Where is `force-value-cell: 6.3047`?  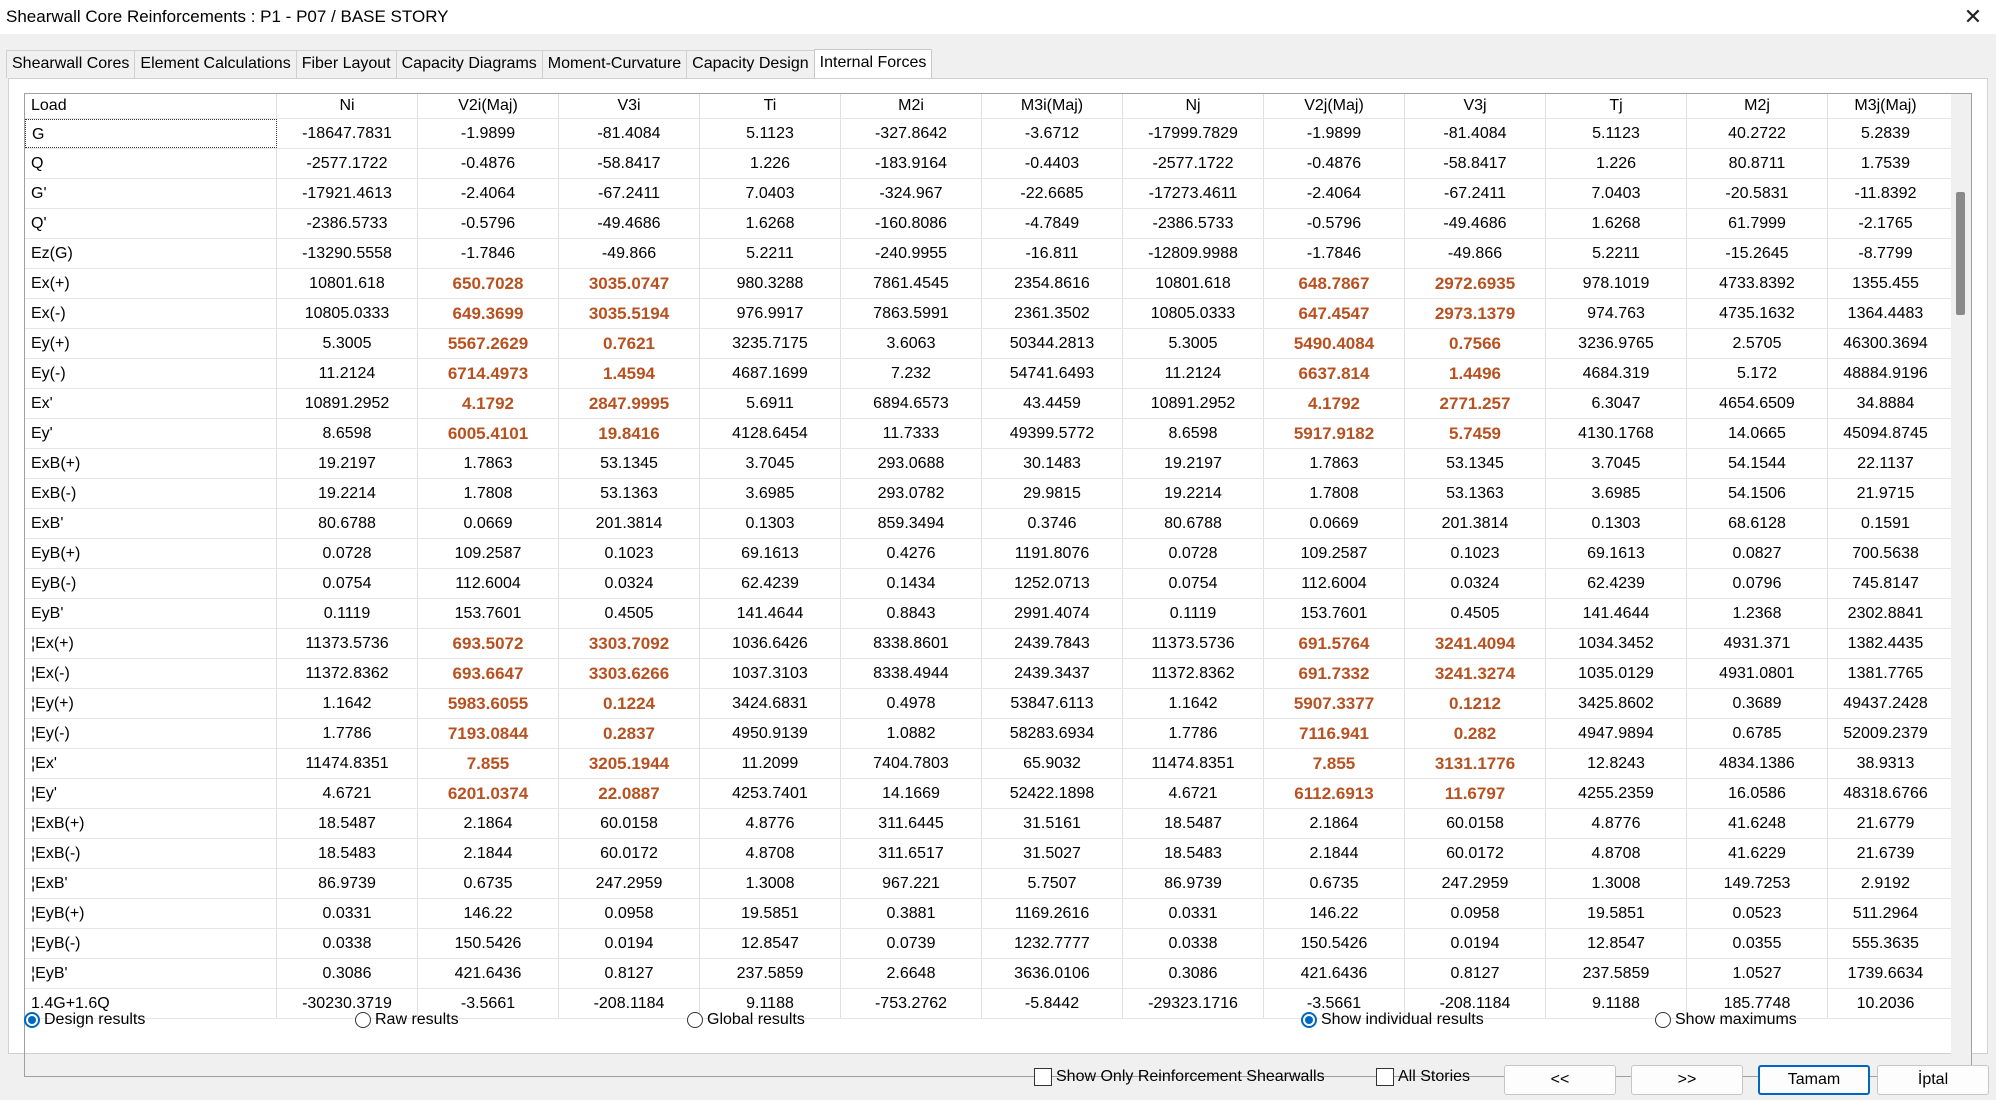
force-value-cell: 6.3047 is located at coordinates (1616, 403).